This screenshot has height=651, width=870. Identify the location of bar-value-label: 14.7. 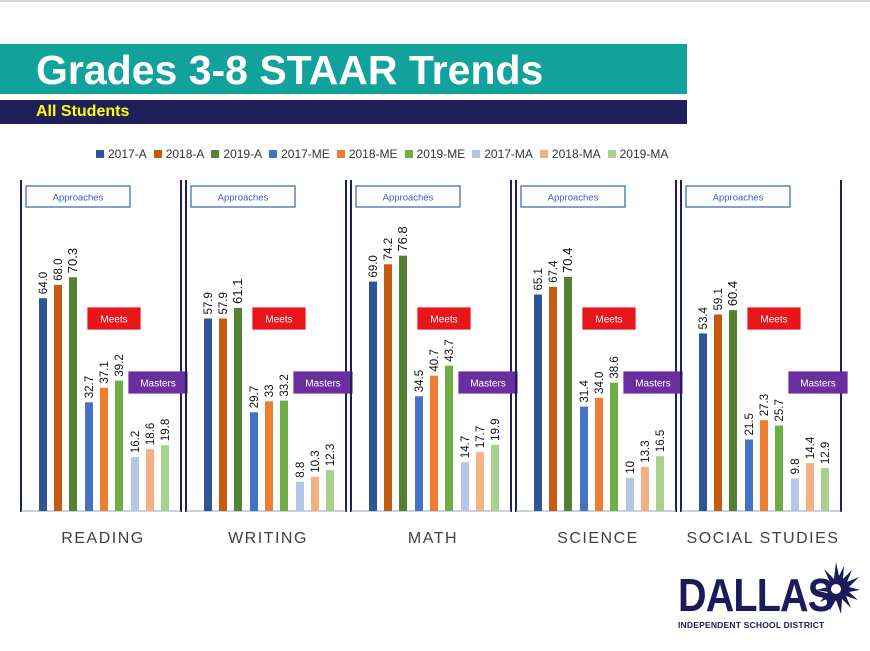
(466, 447).